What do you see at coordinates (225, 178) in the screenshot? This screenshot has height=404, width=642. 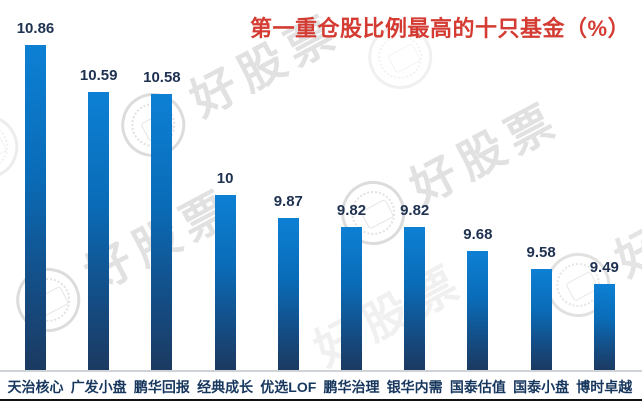 I see `value-label: 10` at bounding box center [225, 178].